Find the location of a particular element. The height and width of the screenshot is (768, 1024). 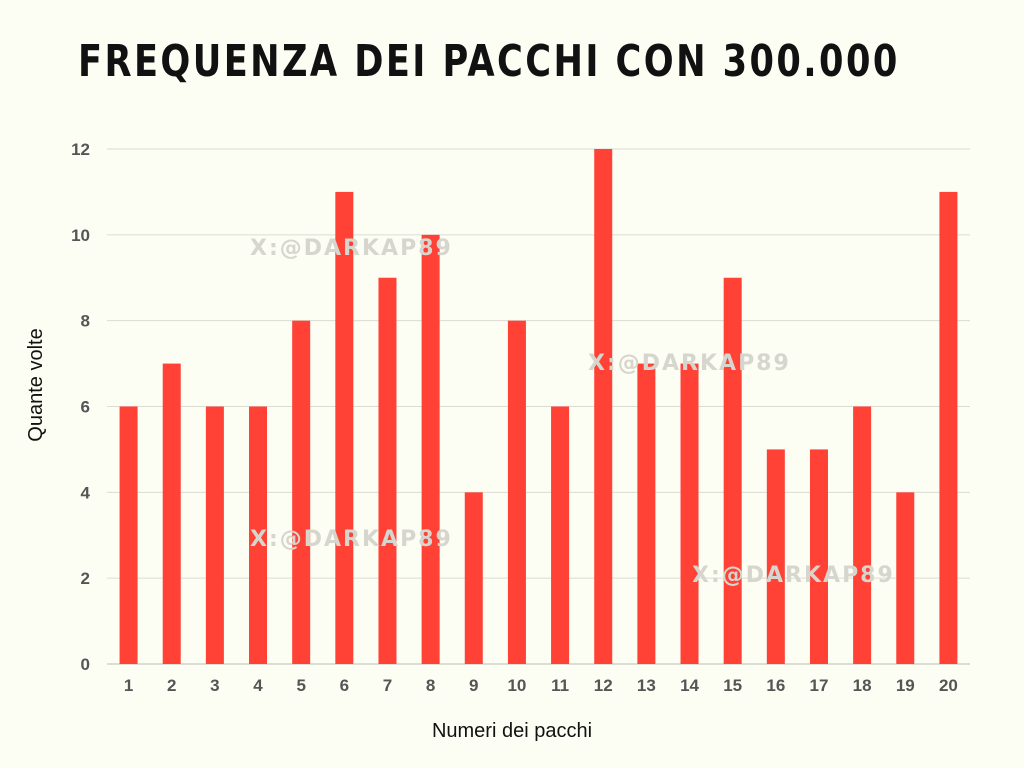

y-tick-label: 8 is located at coordinates (85, 321).